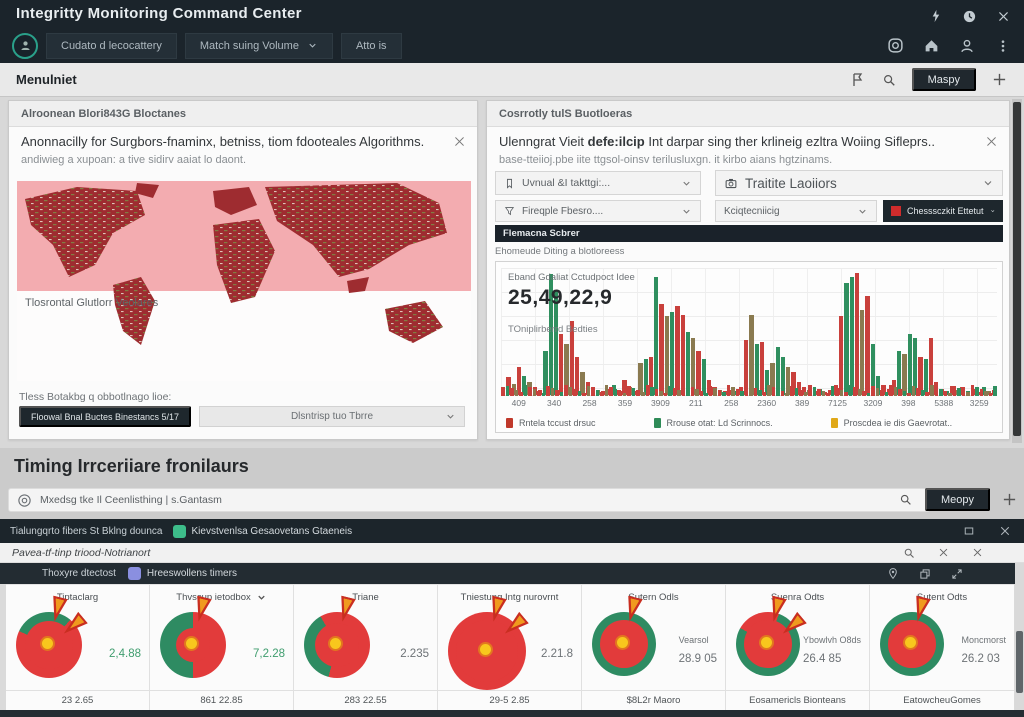 The width and height of the screenshot is (1024, 717). Describe the element at coordinates (925, 574) in the screenshot. I see `copy-icon` at that location.